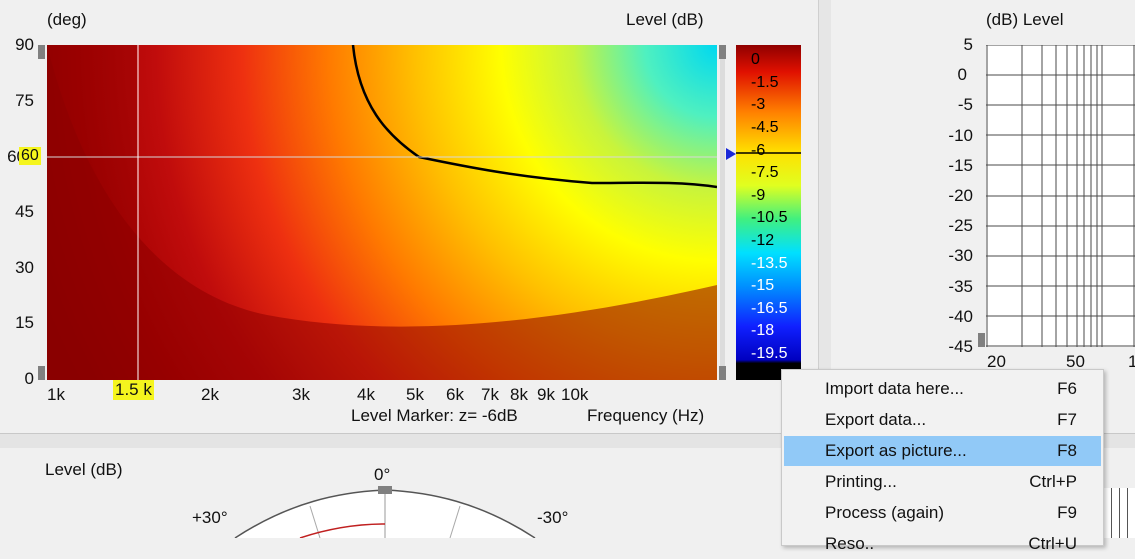  What do you see at coordinates (825, 216) in the screenshot?
I see `vertical-splitter` at bounding box center [825, 216].